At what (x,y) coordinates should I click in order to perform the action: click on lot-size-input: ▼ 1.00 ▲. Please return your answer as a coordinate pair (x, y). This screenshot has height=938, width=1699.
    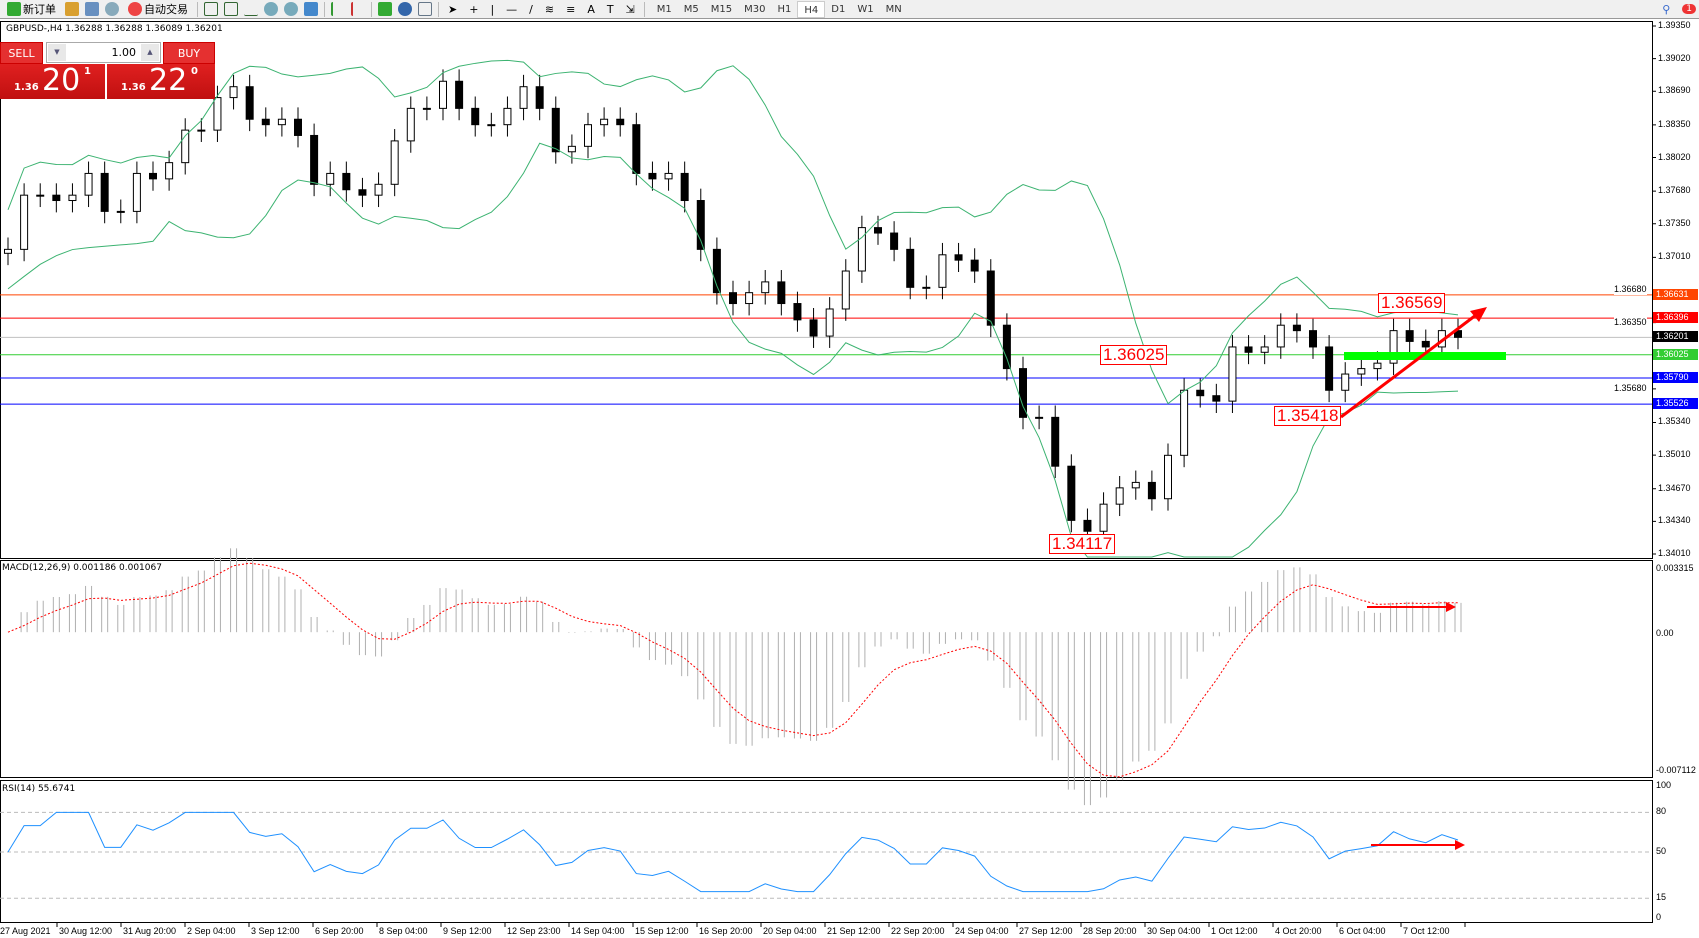
    Looking at the image, I should click on (103, 52).